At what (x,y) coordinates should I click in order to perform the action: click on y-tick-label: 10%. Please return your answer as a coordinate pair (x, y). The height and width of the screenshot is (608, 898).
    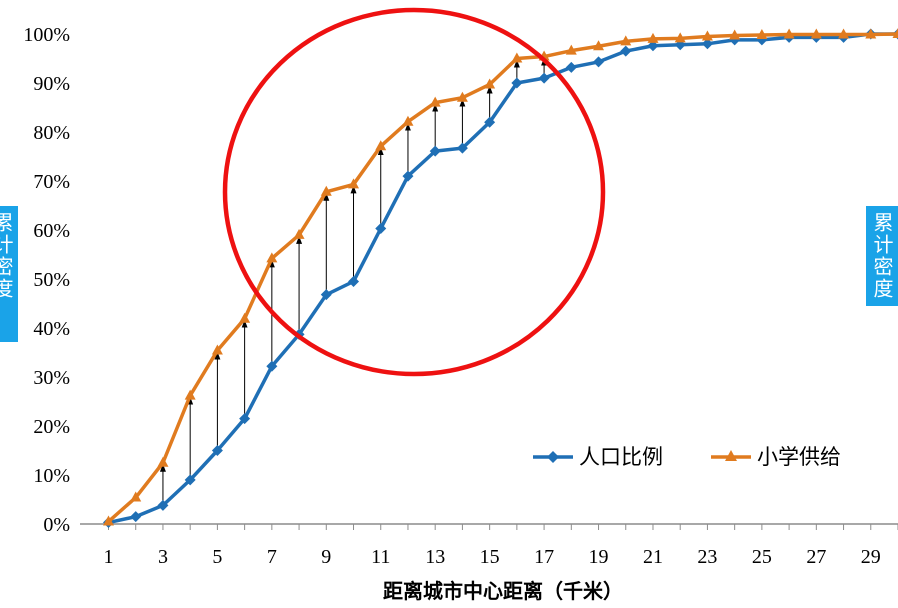
    Looking at the image, I should click on (51, 476).